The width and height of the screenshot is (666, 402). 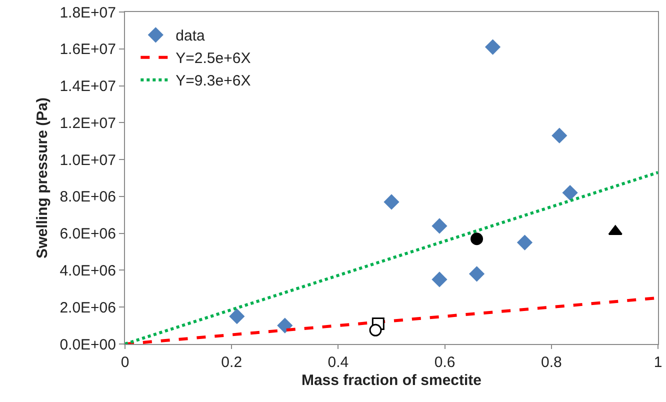 I want to click on y-tick-label: 1.0E+07, so click(x=88, y=160).